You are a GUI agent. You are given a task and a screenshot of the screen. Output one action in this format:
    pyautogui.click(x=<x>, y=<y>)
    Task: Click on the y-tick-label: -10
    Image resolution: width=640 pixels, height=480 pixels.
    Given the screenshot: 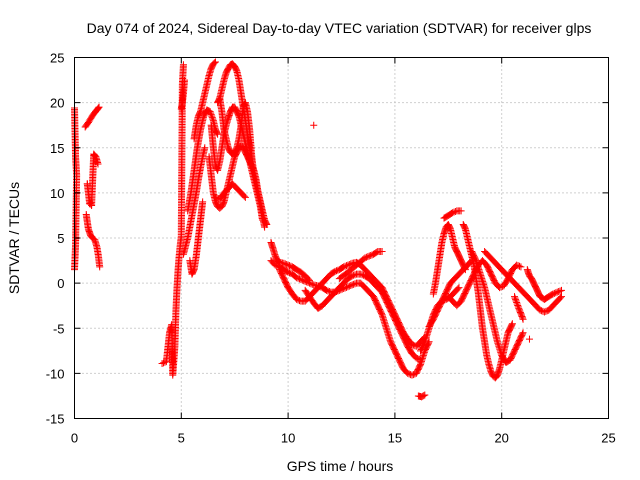 What is the action you would take?
    pyautogui.click(x=55, y=373)
    